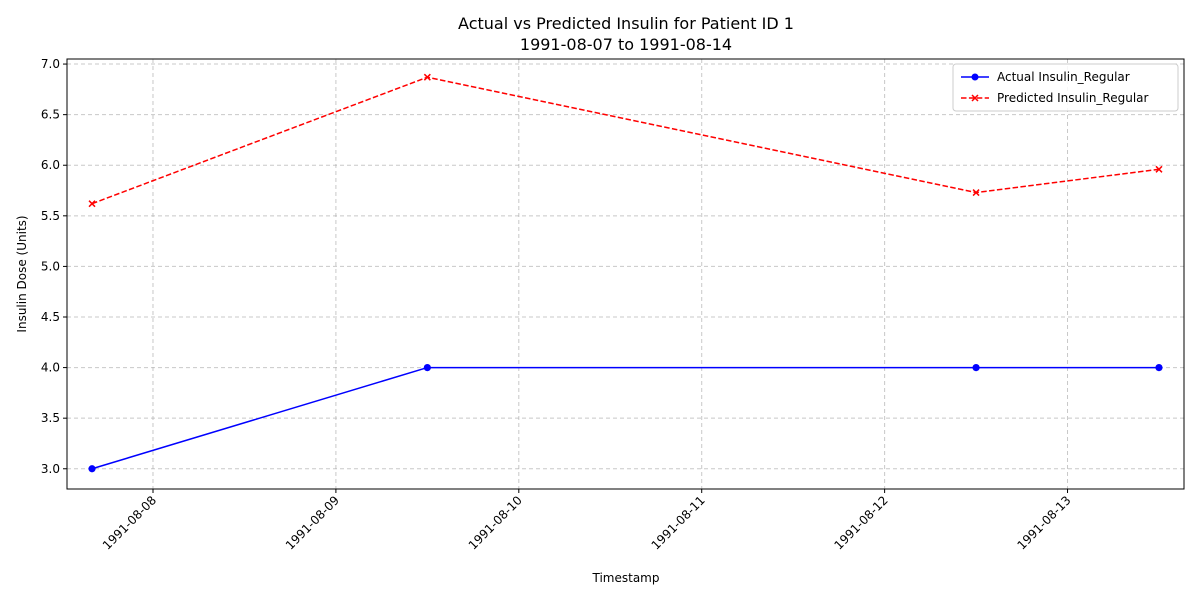 Image resolution: width=1200 pixels, height=600 pixels. I want to click on legend-predicted-marker, so click(975, 98).